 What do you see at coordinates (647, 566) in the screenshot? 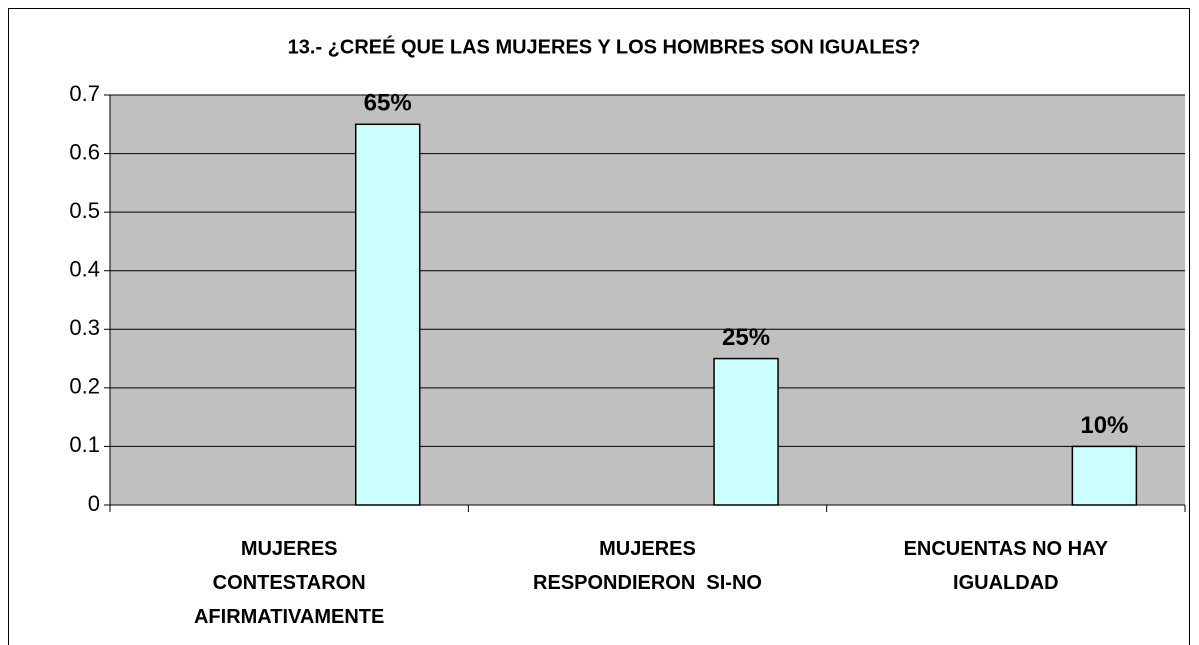
I see `x-tick-label: MUJERES RESPONDIERON SI-NO` at bounding box center [647, 566].